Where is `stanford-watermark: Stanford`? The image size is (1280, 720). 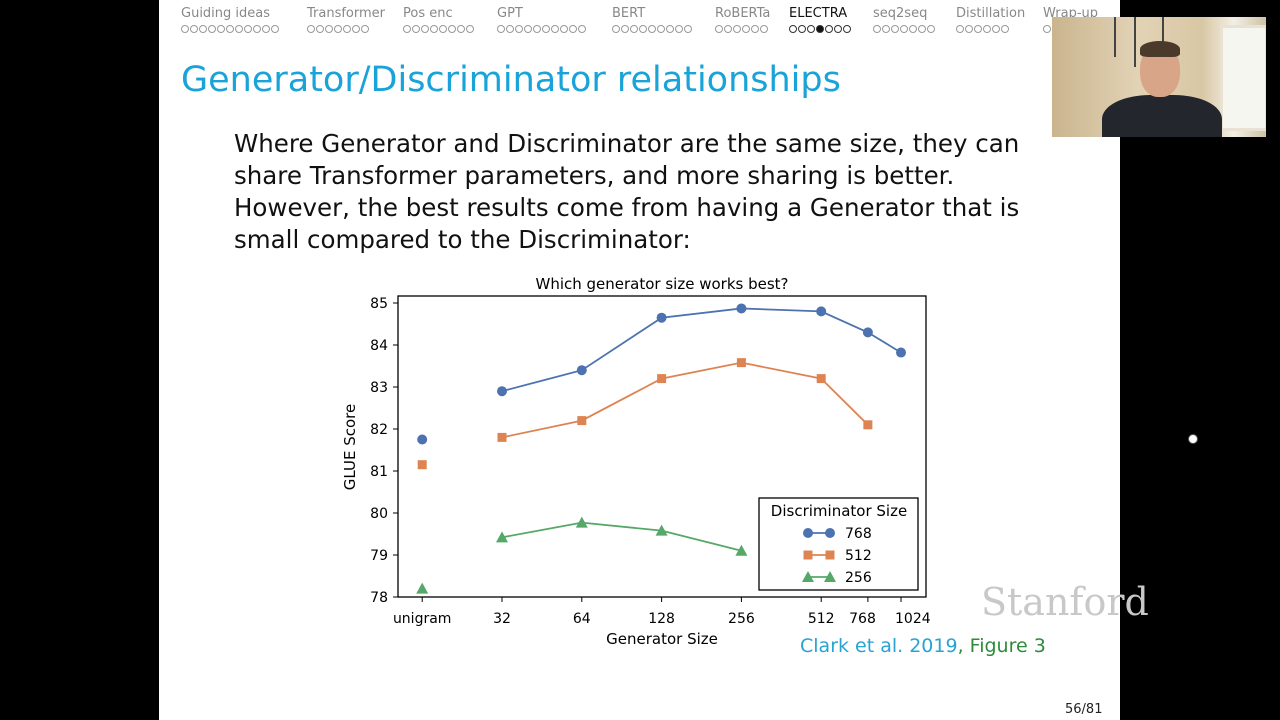
stanford-watermark: Stanford is located at coordinates (1065, 602).